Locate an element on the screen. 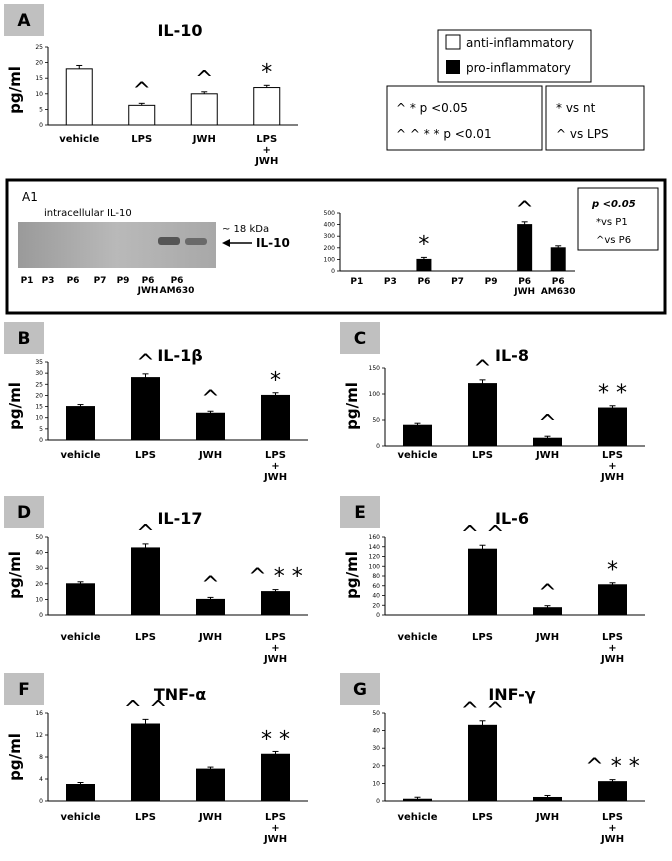 This screenshot has width=672, height=861. legend: anti-inflammatory pro-inflammatory is located at coordinates (514, 56).